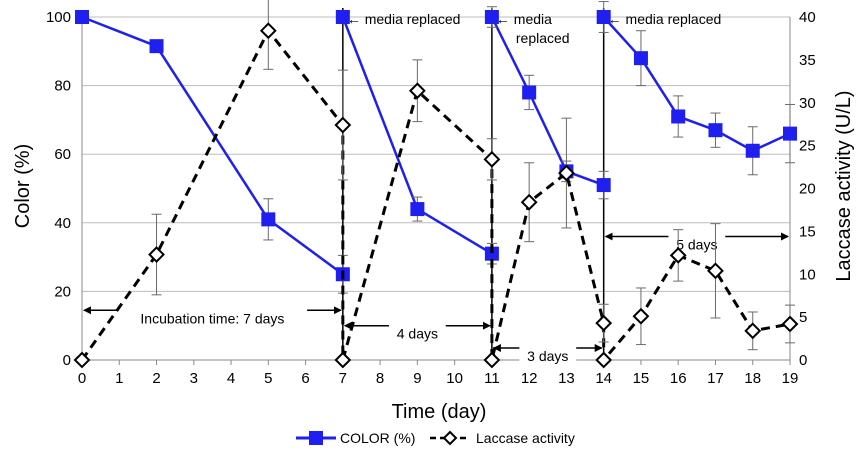  What do you see at coordinates (439, 412) in the screenshot?
I see `x-axis-title: Time (day)` at bounding box center [439, 412].